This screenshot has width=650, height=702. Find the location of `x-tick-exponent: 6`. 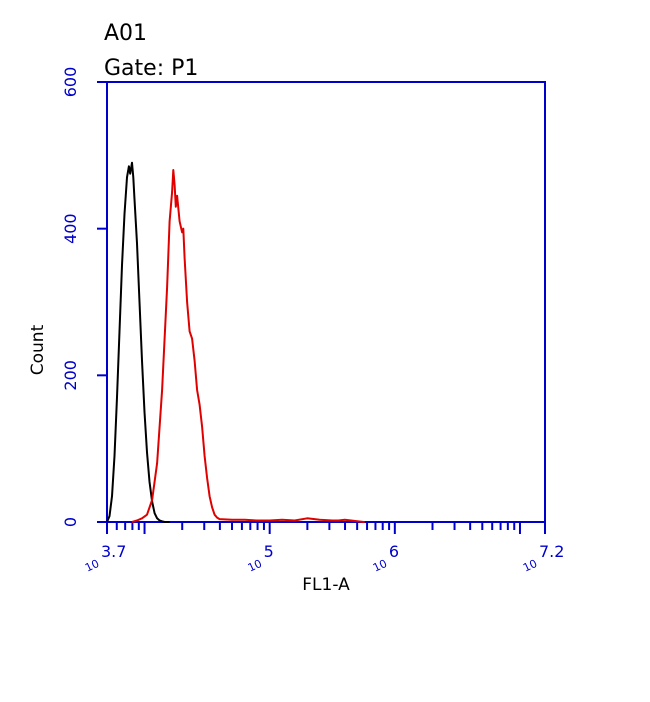

x-tick-exponent: 6 is located at coordinates (394, 551).